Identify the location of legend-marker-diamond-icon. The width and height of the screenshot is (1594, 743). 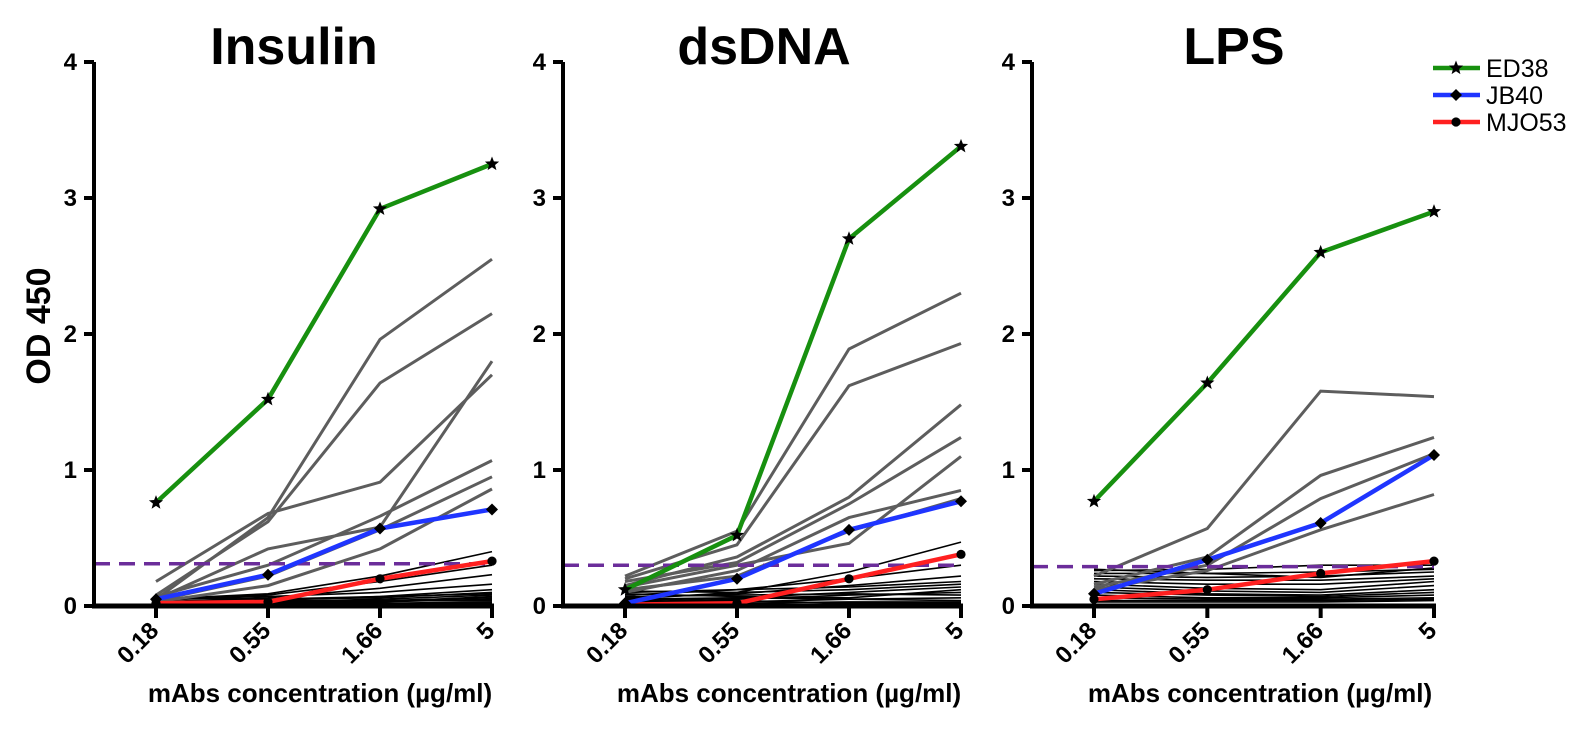
(1456, 95).